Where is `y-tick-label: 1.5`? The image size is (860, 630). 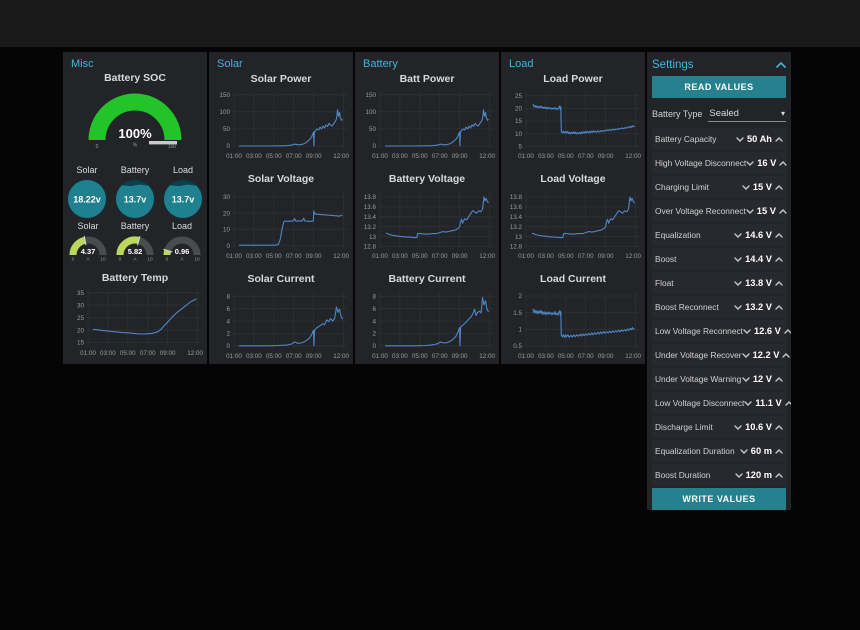
y-tick-label: 1.5 is located at coordinates (517, 313).